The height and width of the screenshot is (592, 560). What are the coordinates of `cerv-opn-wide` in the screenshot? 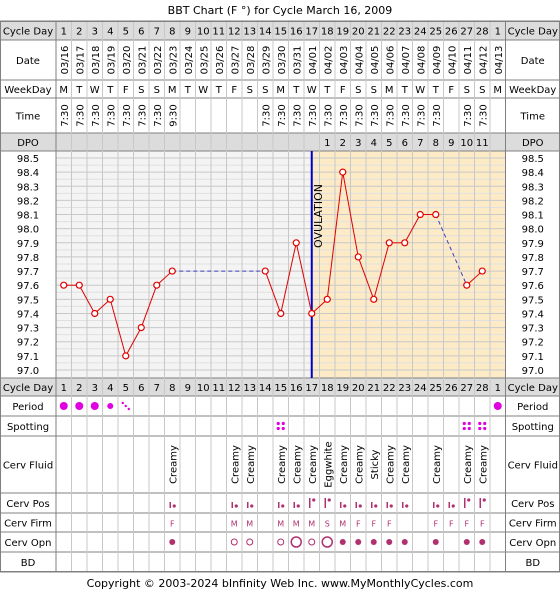 It's located at (296, 542).